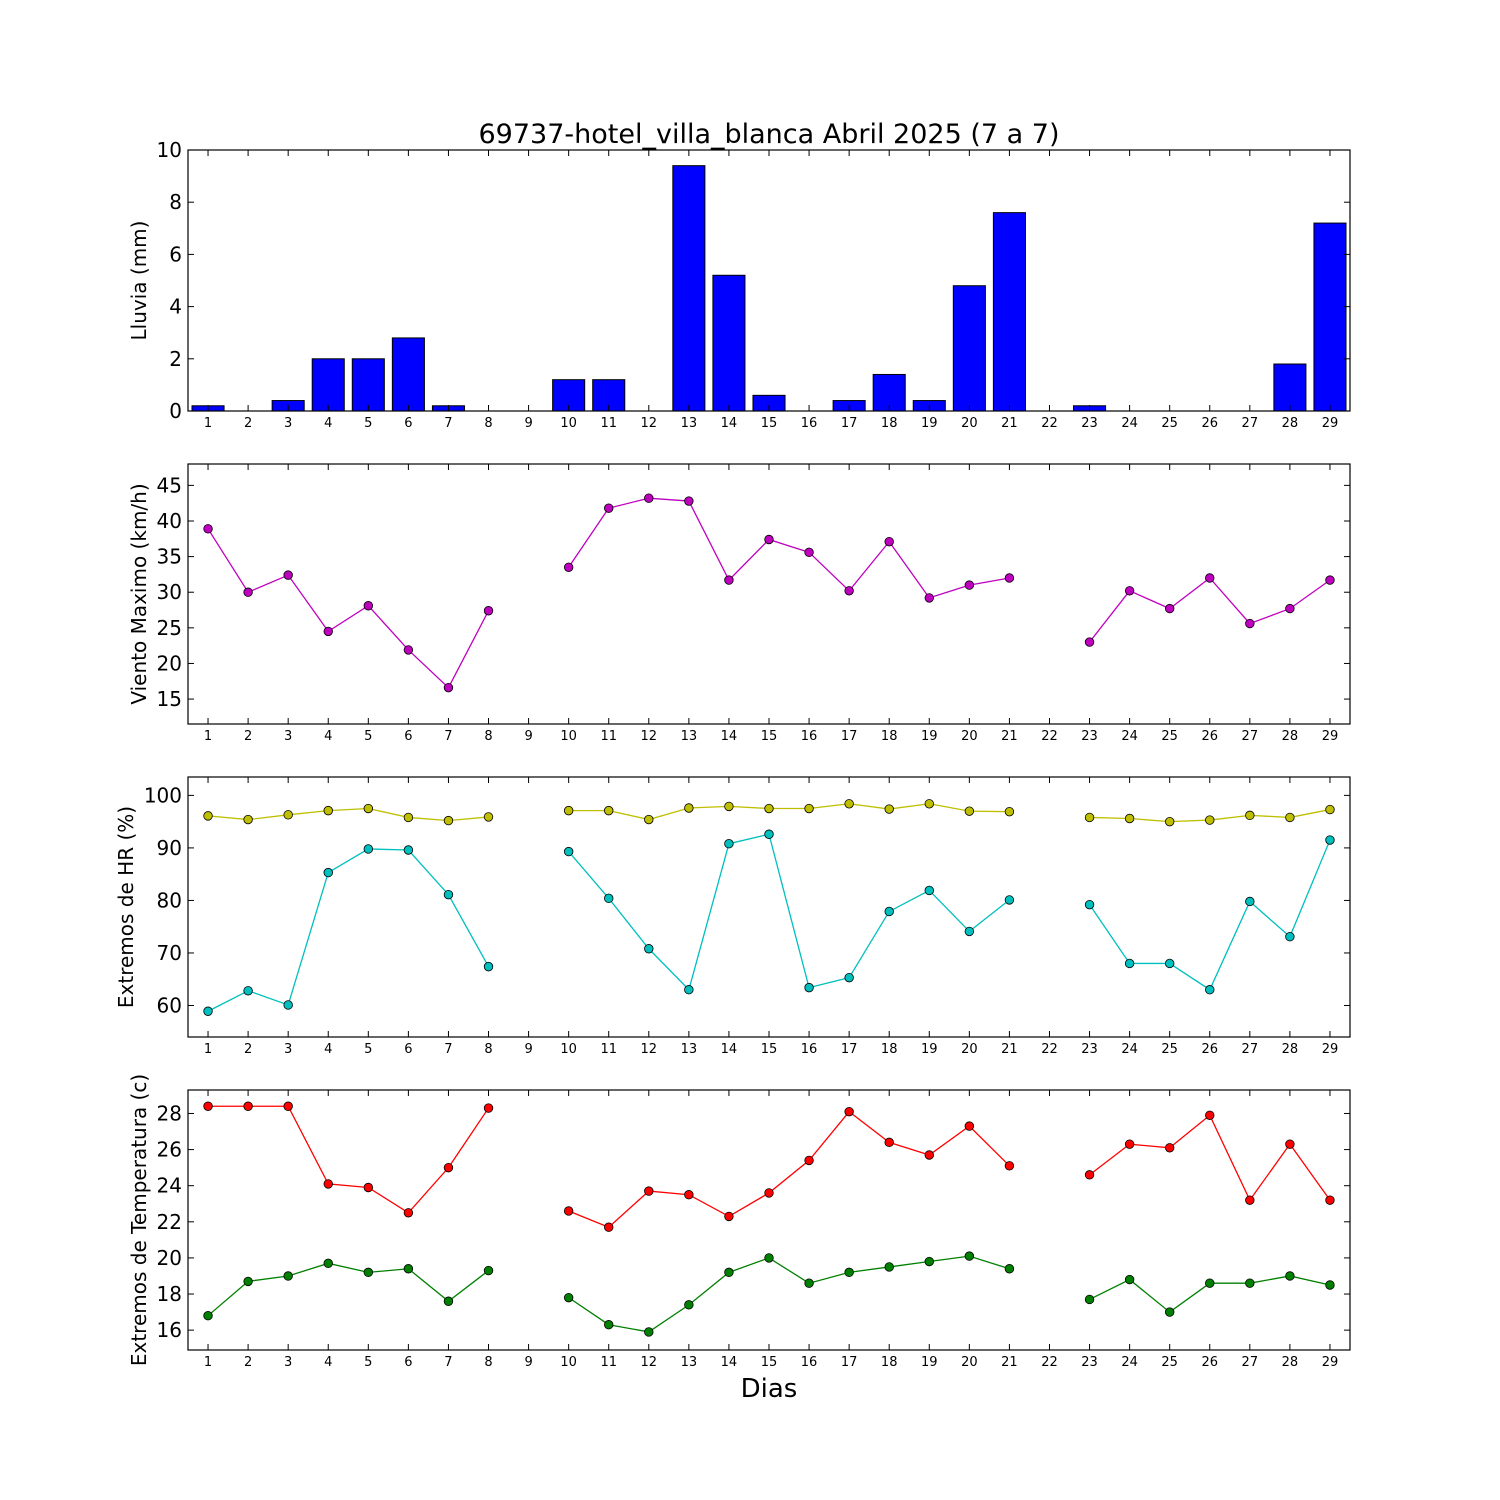  I want to click on x-tick-label: 10, so click(568, 423).